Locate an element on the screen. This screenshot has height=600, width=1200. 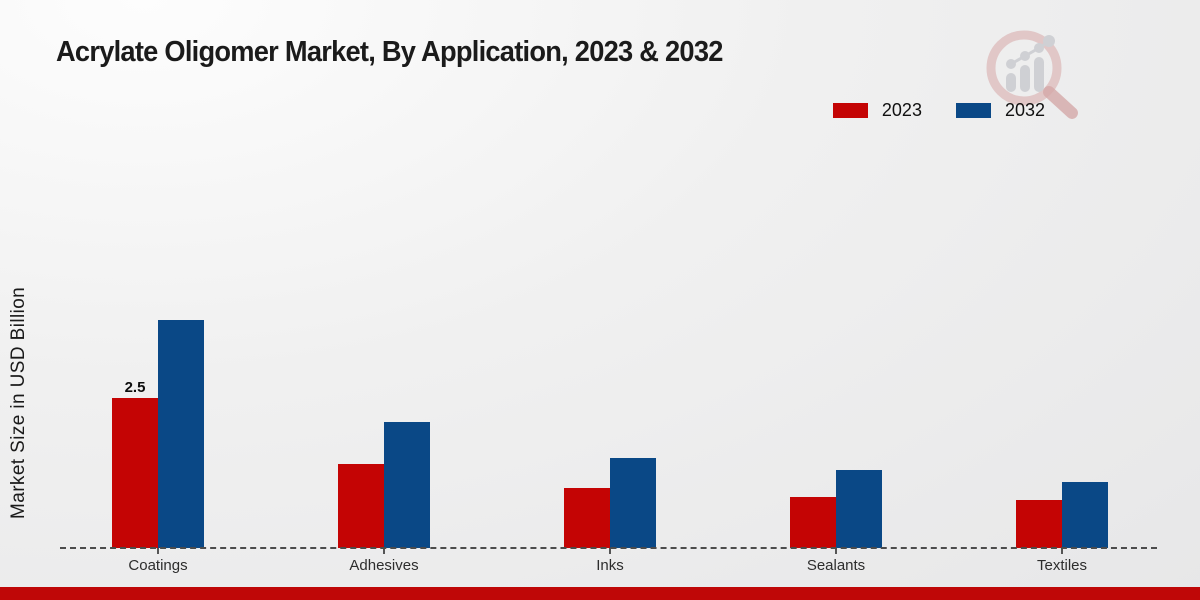
category-label-sealants: Sealants is located at coordinates (836, 565).